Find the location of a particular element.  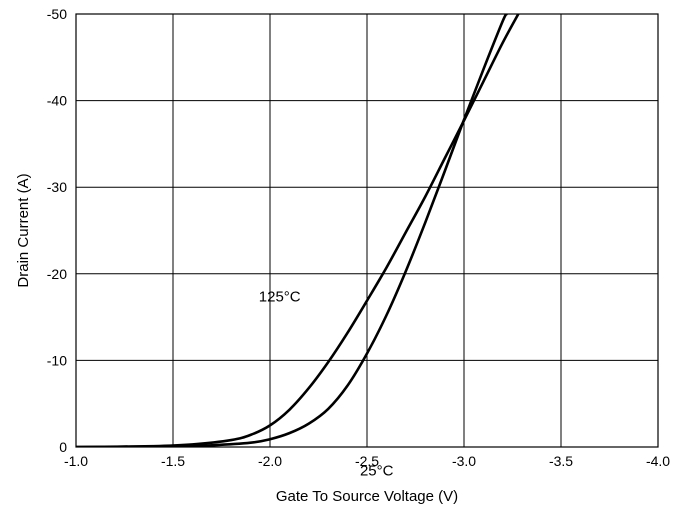

x-axis-title: Gate To Source Voltage (V) is located at coordinates (367, 496).